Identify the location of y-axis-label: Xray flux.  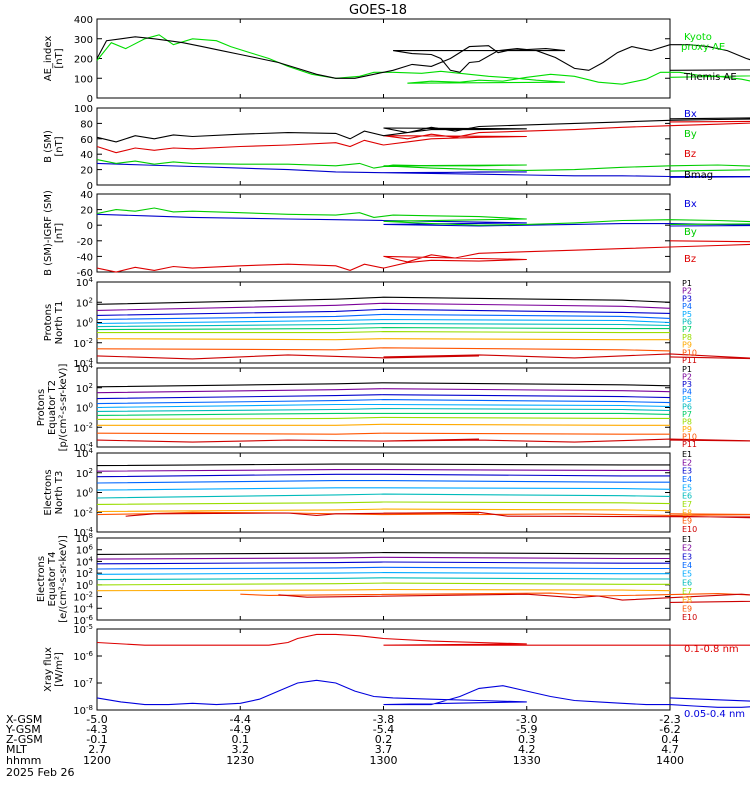
(48, 669).